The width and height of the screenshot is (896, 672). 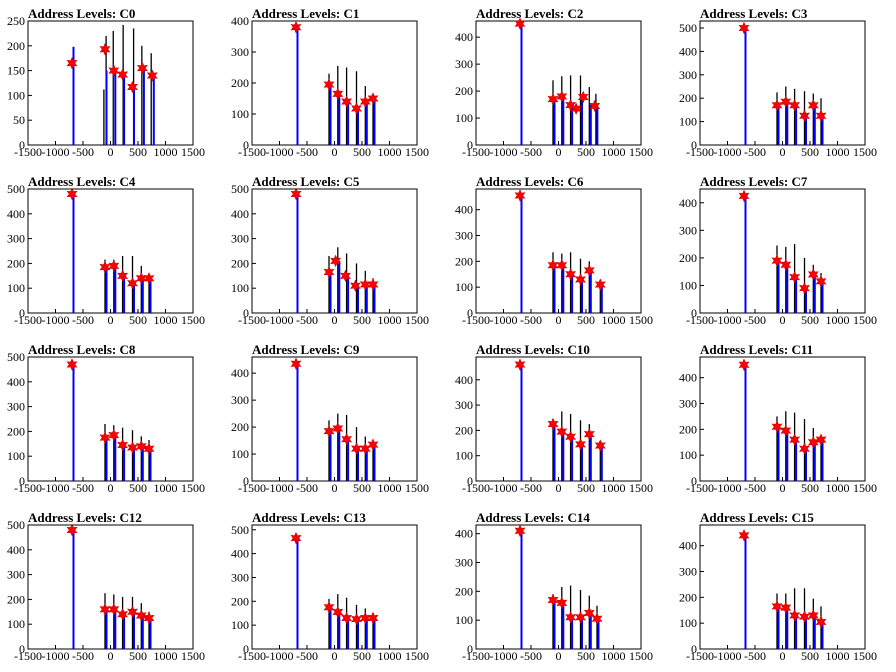 What do you see at coordinates (82, 181) in the screenshot?
I see `subplot-title: Address Levels: C4` at bounding box center [82, 181].